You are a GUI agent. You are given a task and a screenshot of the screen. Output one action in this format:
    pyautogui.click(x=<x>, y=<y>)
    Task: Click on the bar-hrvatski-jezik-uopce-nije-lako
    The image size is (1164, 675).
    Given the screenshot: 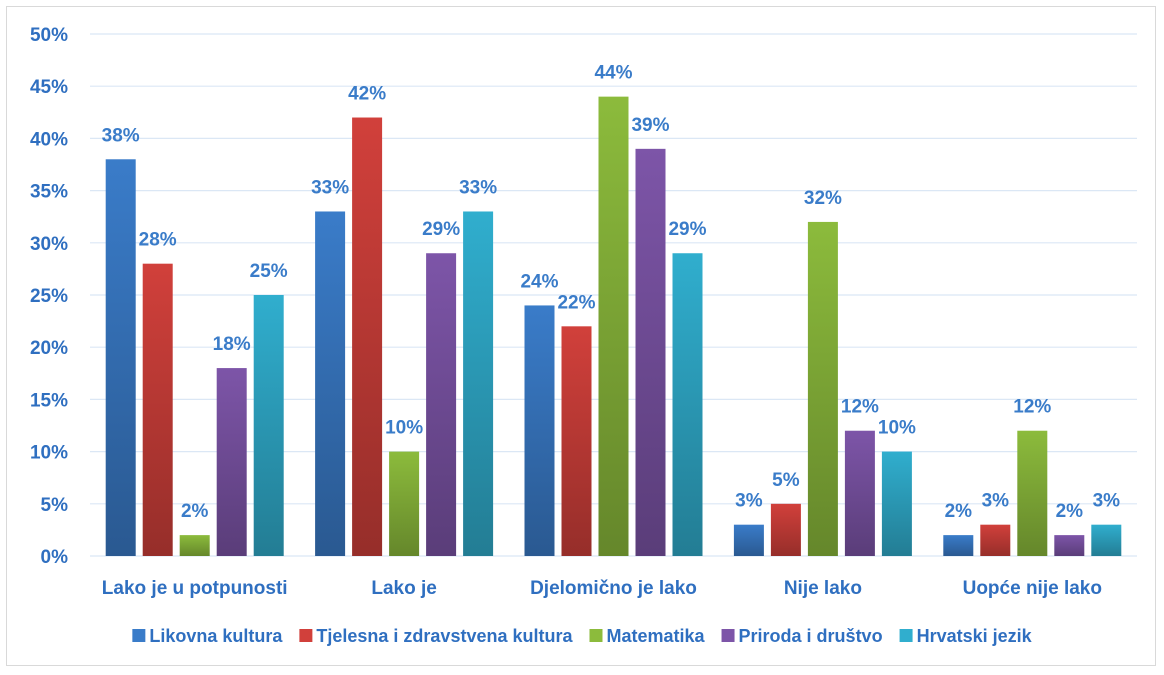 What is the action you would take?
    pyautogui.click(x=1106, y=540)
    